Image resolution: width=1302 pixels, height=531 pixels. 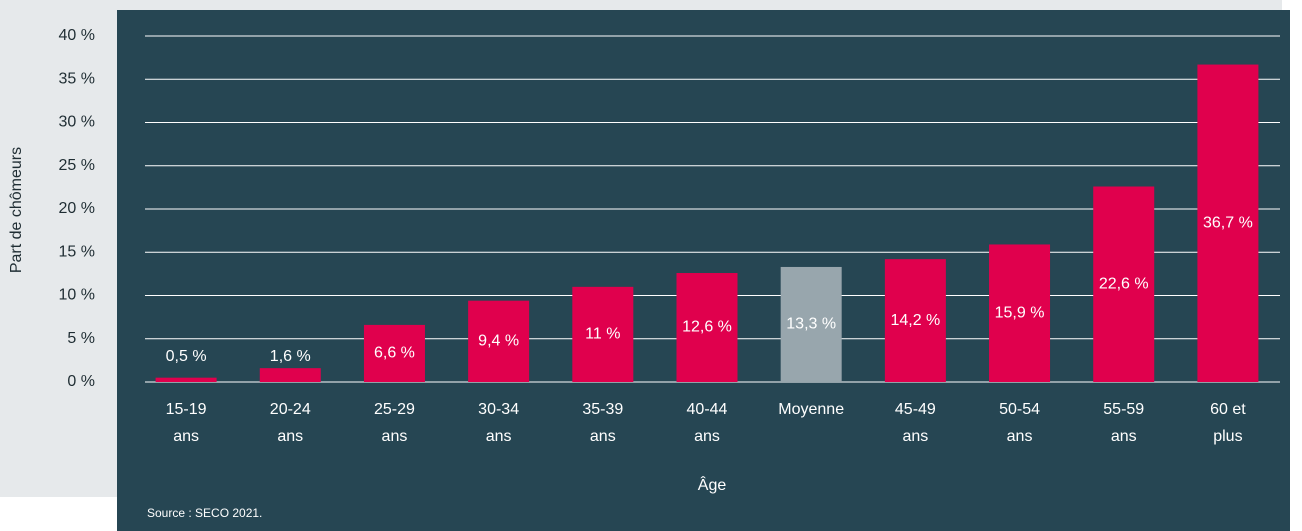 What do you see at coordinates (16, 210) in the screenshot?
I see `y-axis-title: Part de chômeurs` at bounding box center [16, 210].